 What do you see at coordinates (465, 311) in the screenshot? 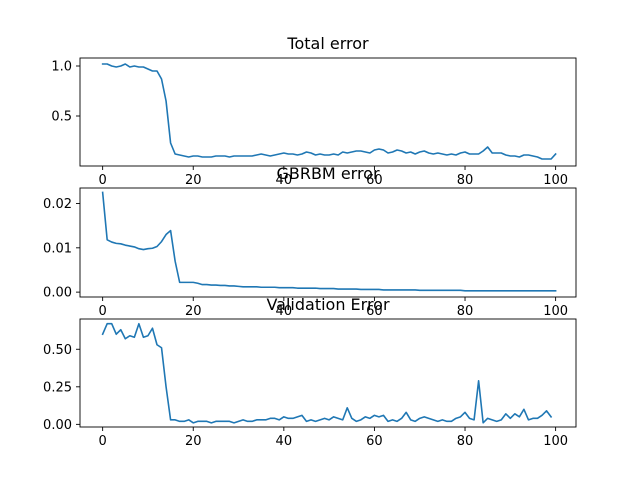
I see `x-tick-label-2-80: 80` at bounding box center [465, 311].